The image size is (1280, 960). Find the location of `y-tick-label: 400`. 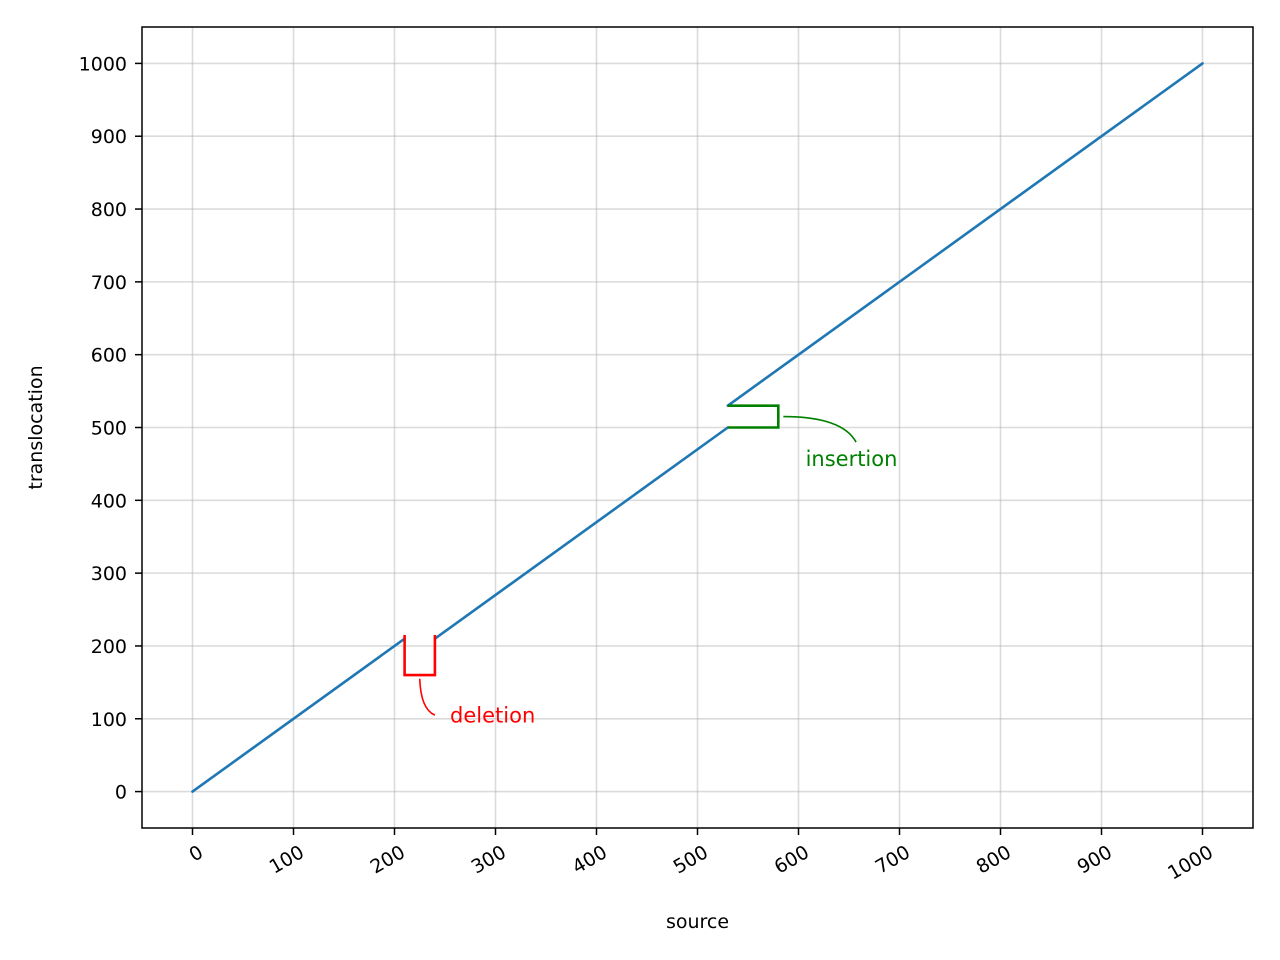

y-tick-label: 400 is located at coordinates (109, 501).